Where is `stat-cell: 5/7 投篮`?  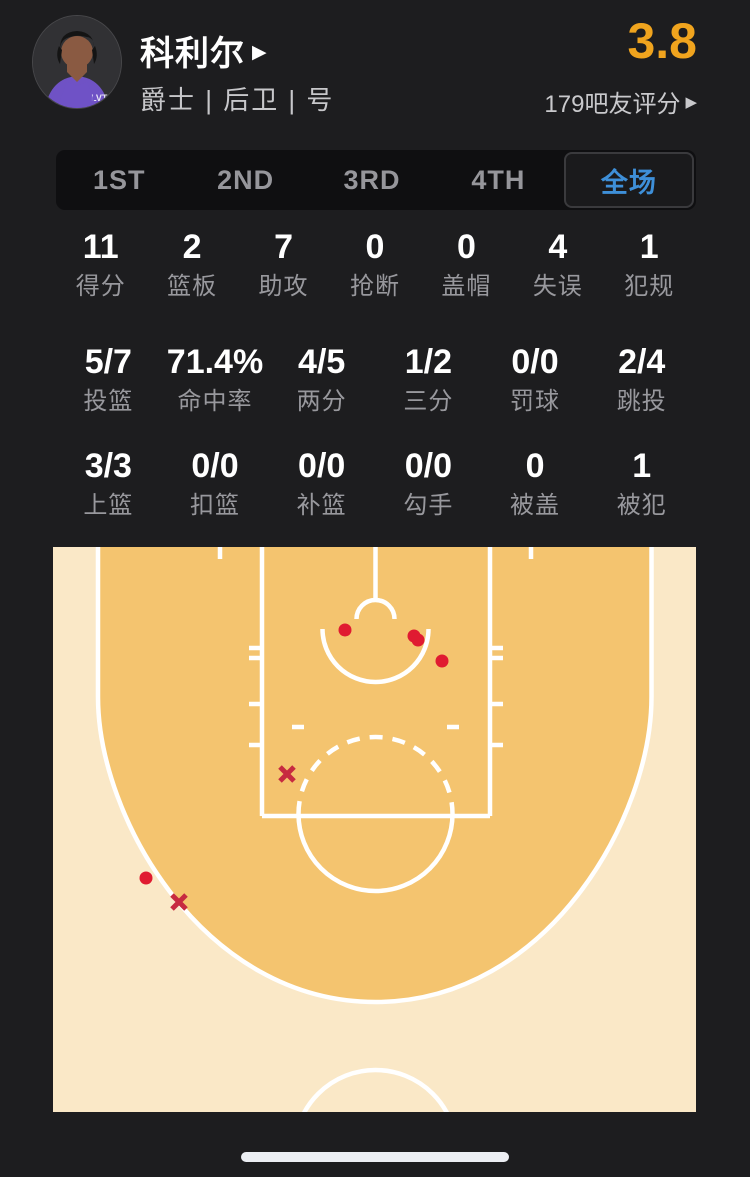
stat-cell: 5/7 投篮 is located at coordinates (108, 380).